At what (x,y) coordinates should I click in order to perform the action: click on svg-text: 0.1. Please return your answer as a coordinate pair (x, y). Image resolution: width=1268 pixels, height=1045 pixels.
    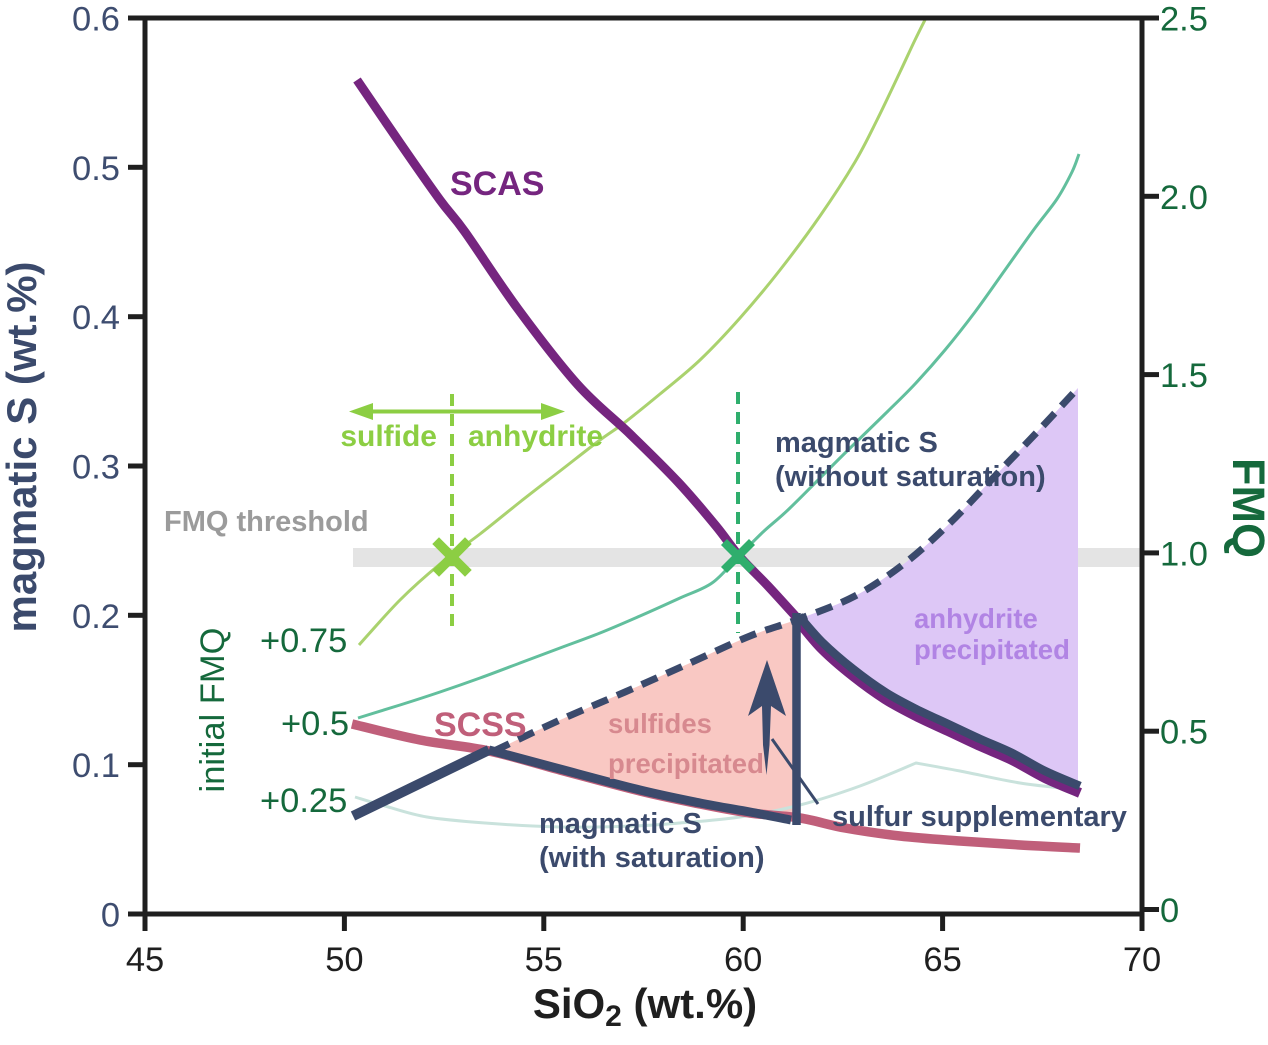
    Looking at the image, I should click on (96, 766).